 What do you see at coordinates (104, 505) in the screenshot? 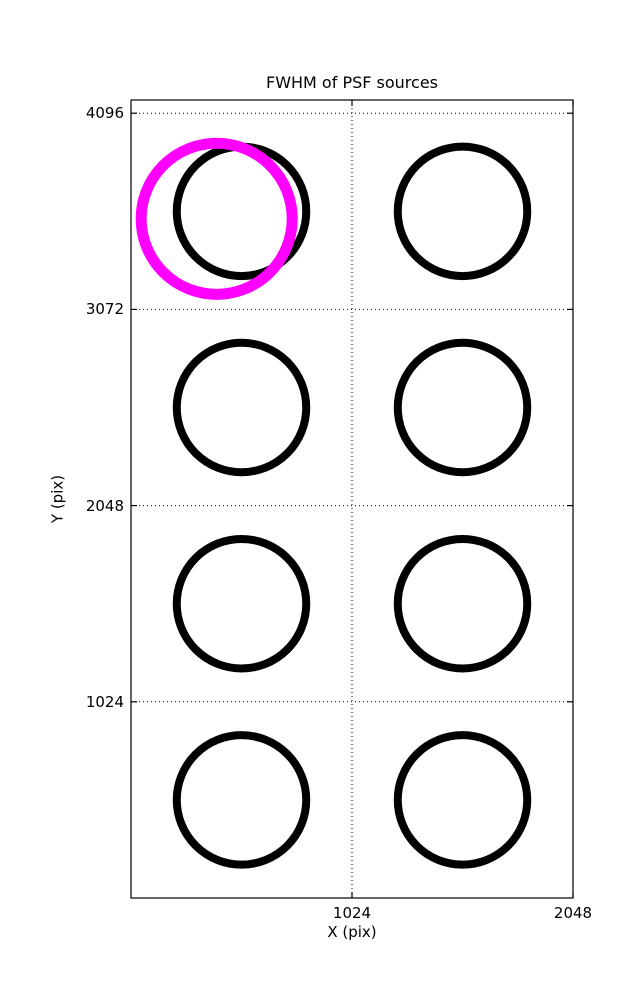
I see `y-tick-label: 2048` at bounding box center [104, 505].